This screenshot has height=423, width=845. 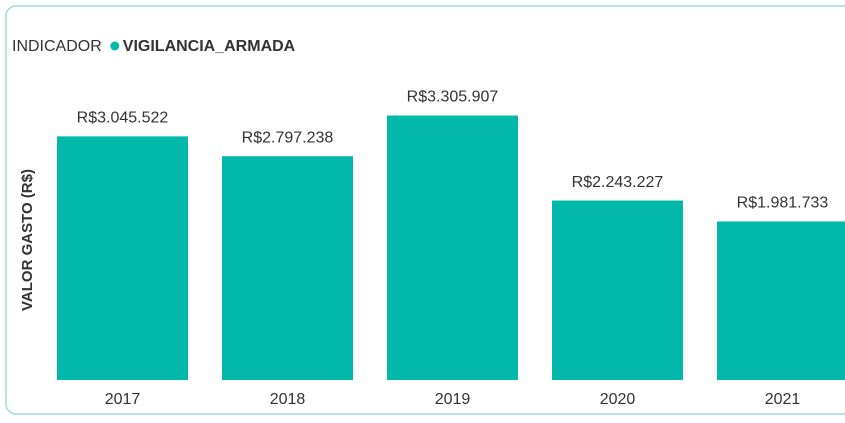 What do you see at coordinates (209, 46) in the screenshot?
I see `legend-label: VIGILANCIA_ARMADA` at bounding box center [209, 46].